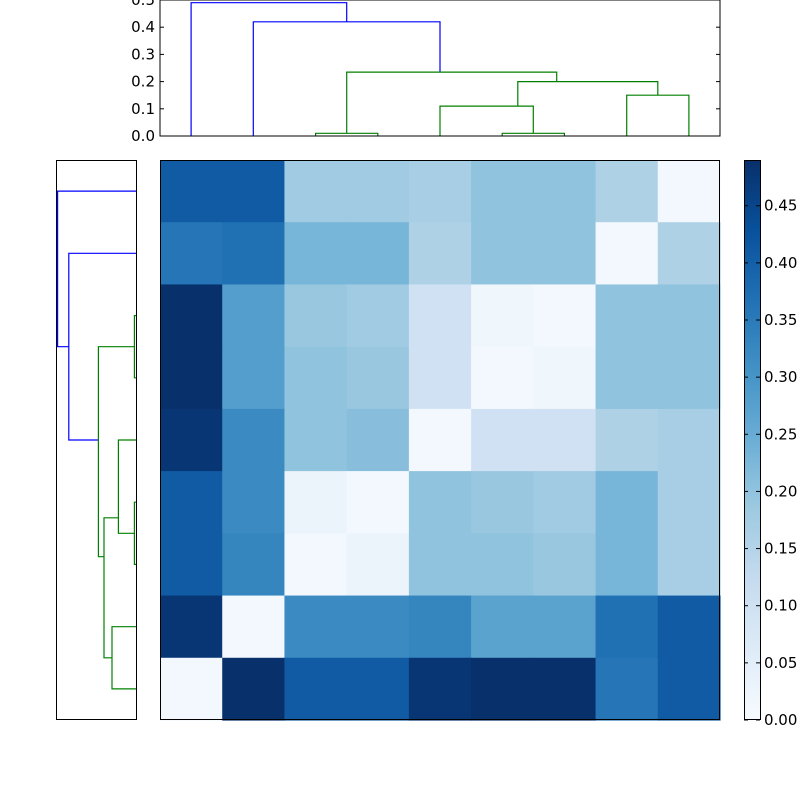 The width and height of the screenshot is (800, 804). I want to click on heatmap-cell-r6-c8, so click(689, 565).